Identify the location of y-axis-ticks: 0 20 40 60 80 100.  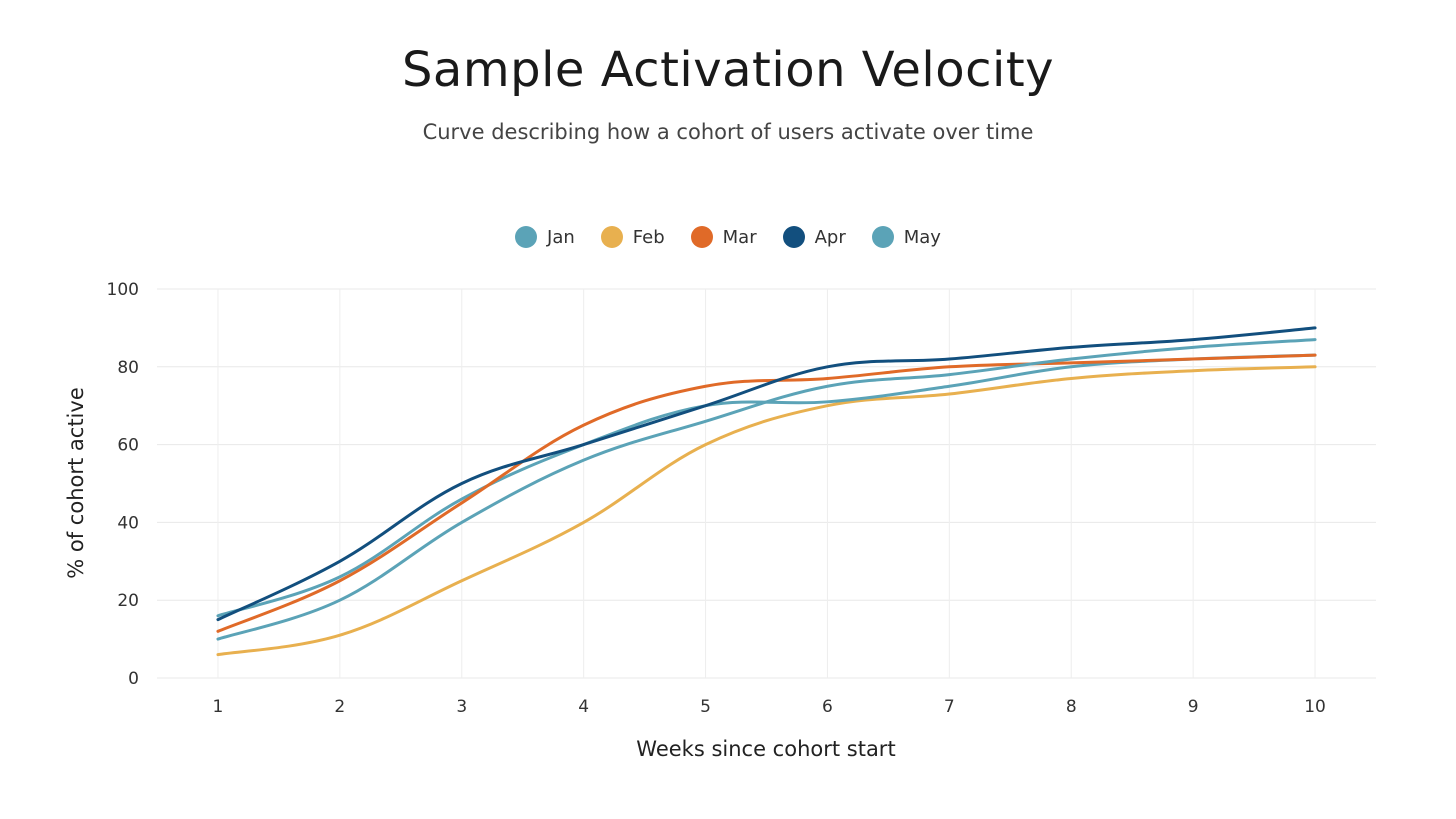
(123, 484).